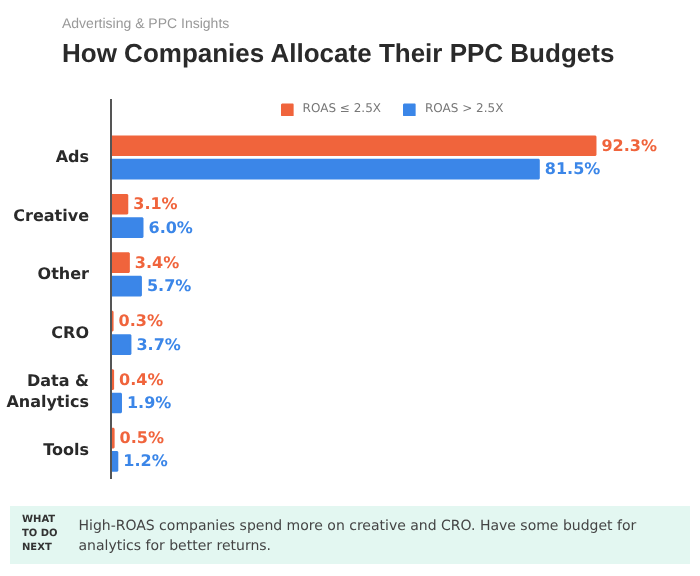 The image size is (700, 576). I want to click on y-tick-label: Tools, so click(66, 449).